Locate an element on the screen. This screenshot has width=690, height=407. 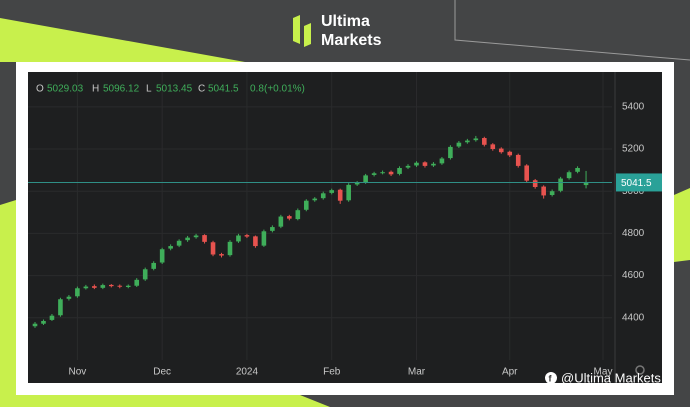
facebook-f: f is located at coordinates (551, 378).